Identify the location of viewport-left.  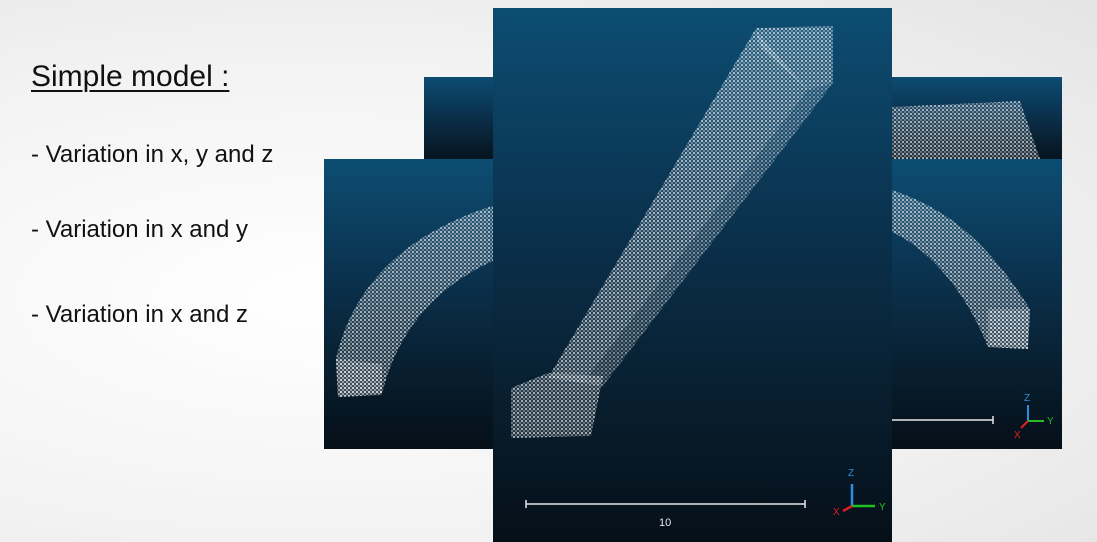
(424, 304).